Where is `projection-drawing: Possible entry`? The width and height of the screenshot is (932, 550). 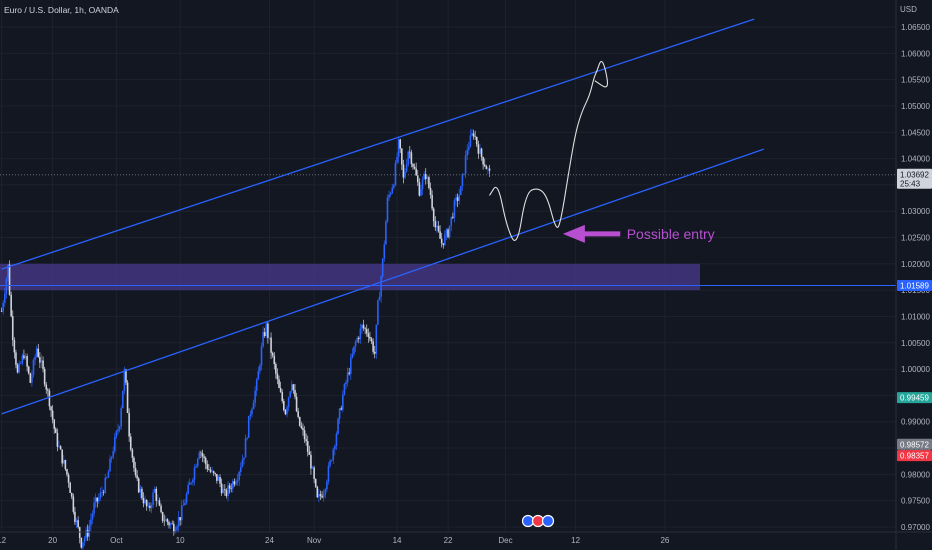
projection-drawing: Possible entry is located at coordinates (602, 151).